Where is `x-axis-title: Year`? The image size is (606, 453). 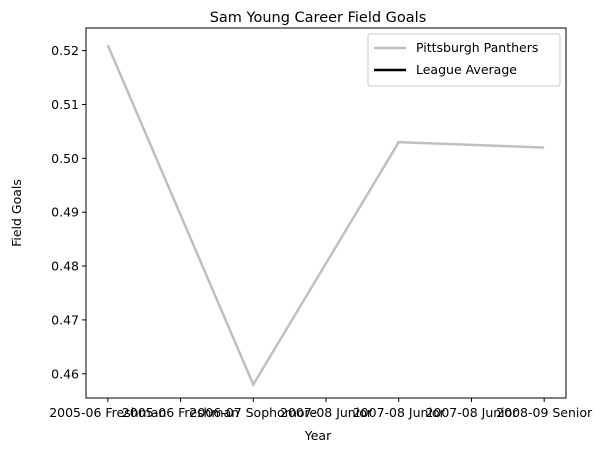
x-axis-title: Year is located at coordinates (318, 435).